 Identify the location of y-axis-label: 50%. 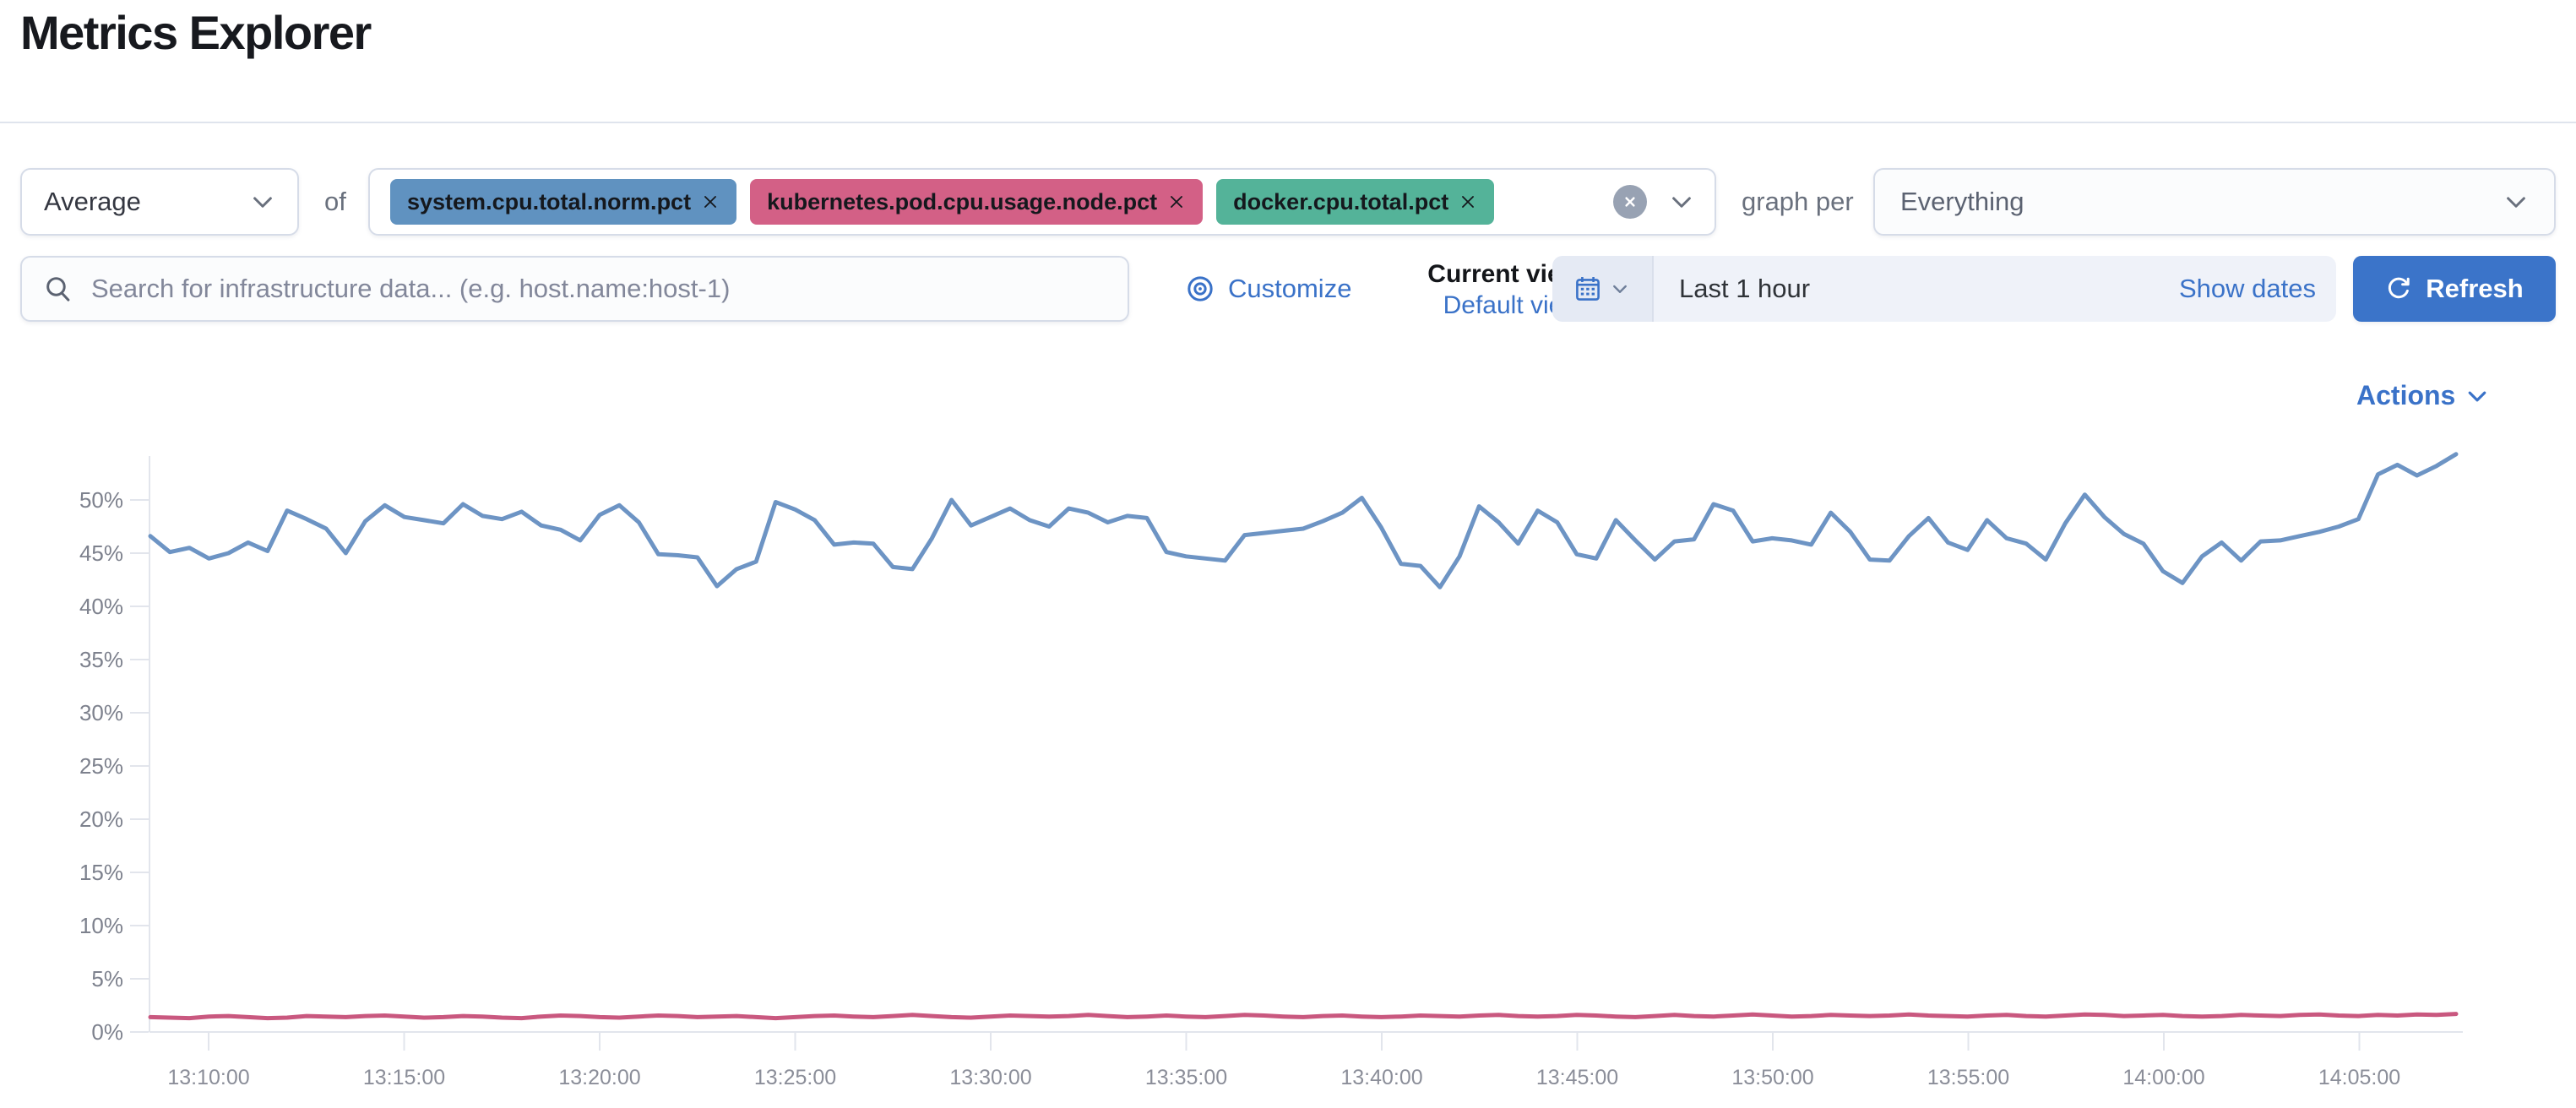
(101, 500).